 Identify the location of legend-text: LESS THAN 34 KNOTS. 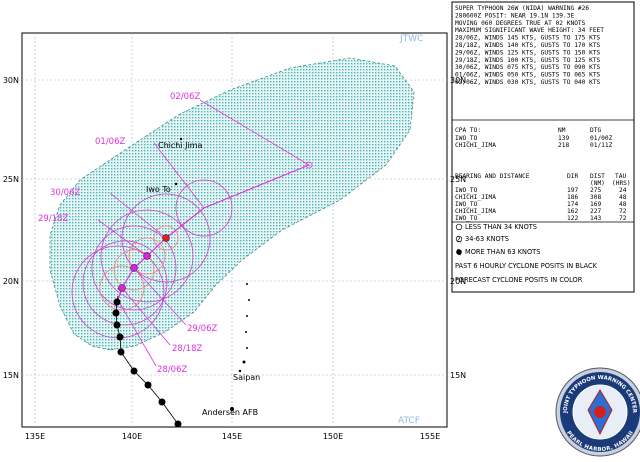
(501, 227).